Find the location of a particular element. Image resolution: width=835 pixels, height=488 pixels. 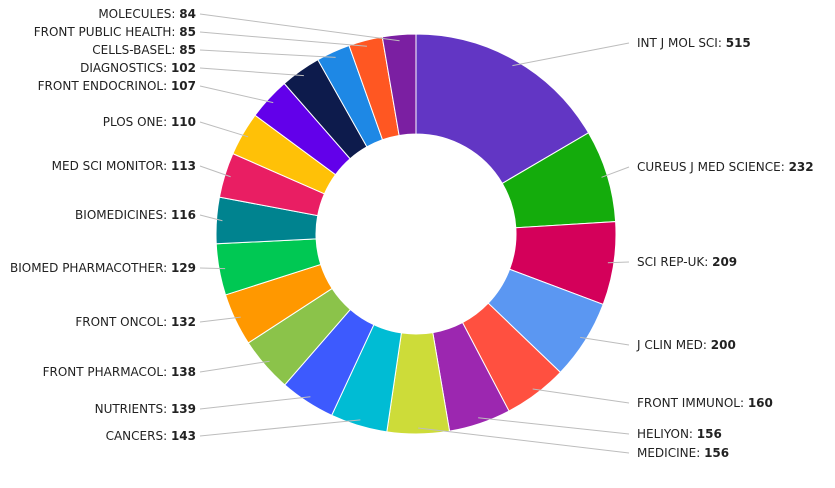

data-label-plos-one: PLOS ONE: 110 is located at coordinates (149, 122).